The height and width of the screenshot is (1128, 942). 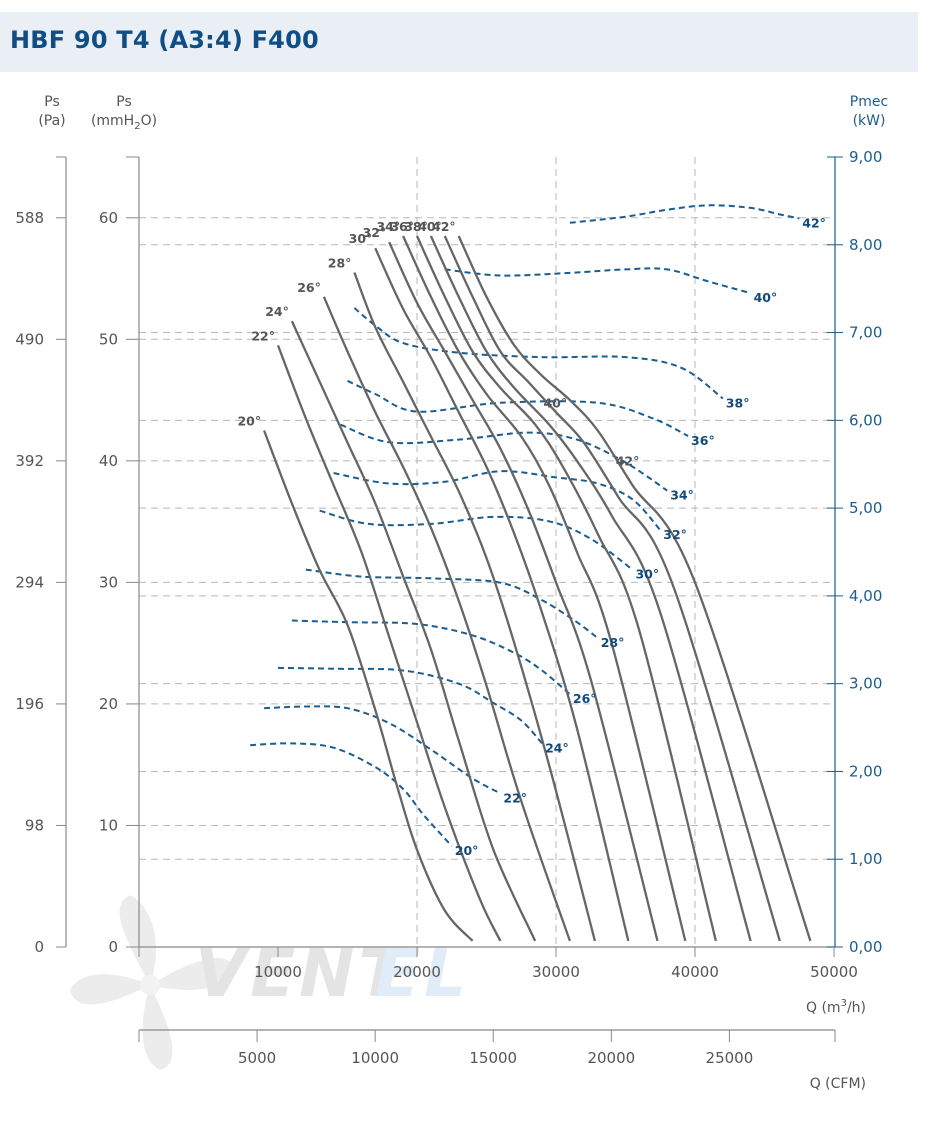 What do you see at coordinates (869, 121) in the screenshot?
I see `kw-axis-unit: (kW)` at bounding box center [869, 121].